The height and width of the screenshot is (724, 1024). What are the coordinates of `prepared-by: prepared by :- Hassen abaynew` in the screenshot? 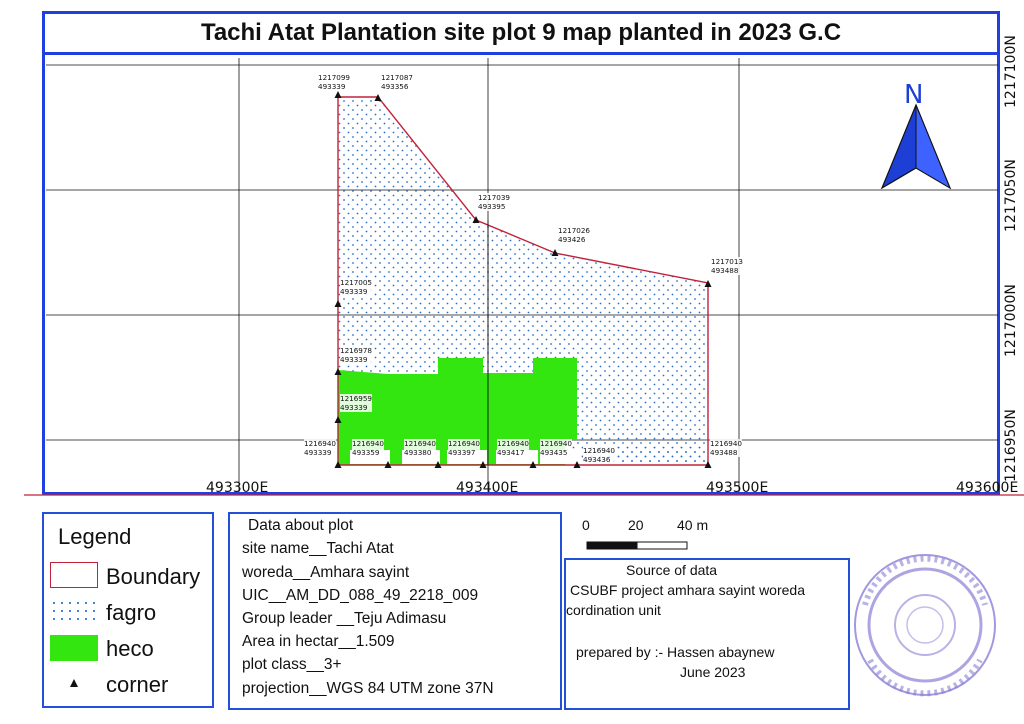 It's located at (675, 652).